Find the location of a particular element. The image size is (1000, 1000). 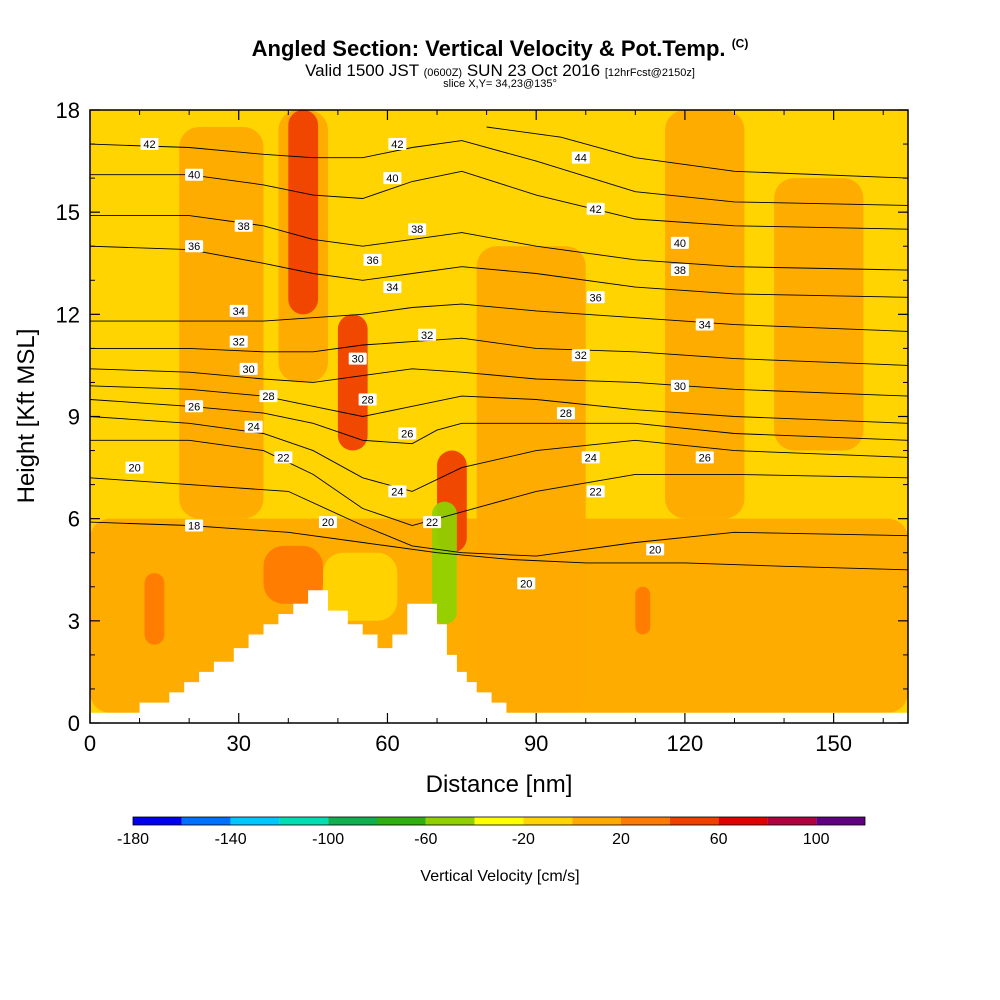

colorbar: -180 -140 -100 -60 -20 20 60 100 is located at coordinates (491, 832).